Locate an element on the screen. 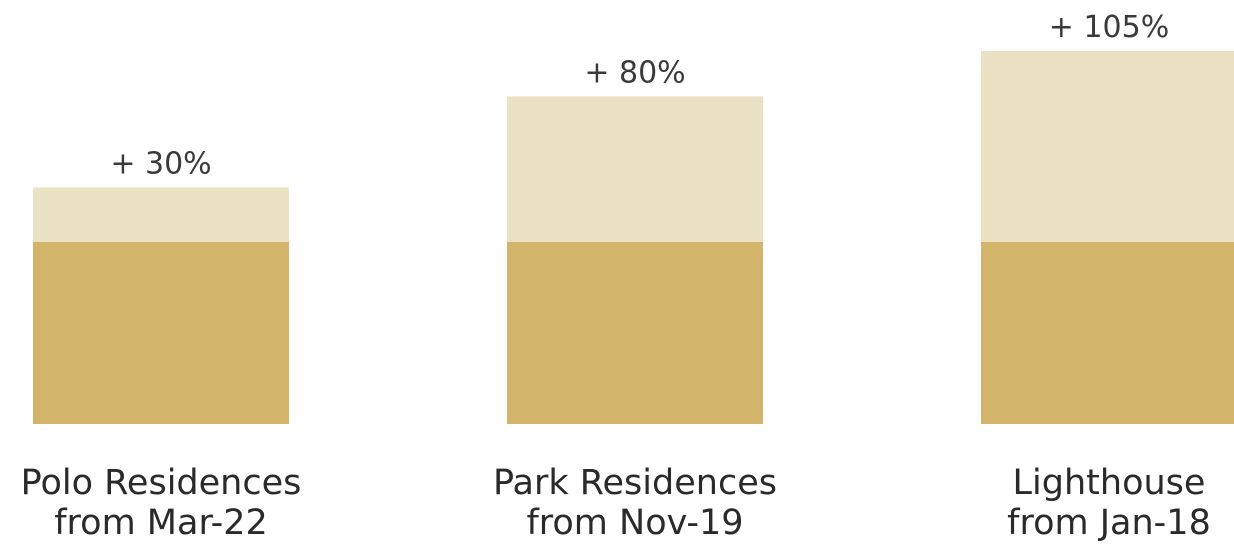  category-label: Park Residences is located at coordinates (635, 483).